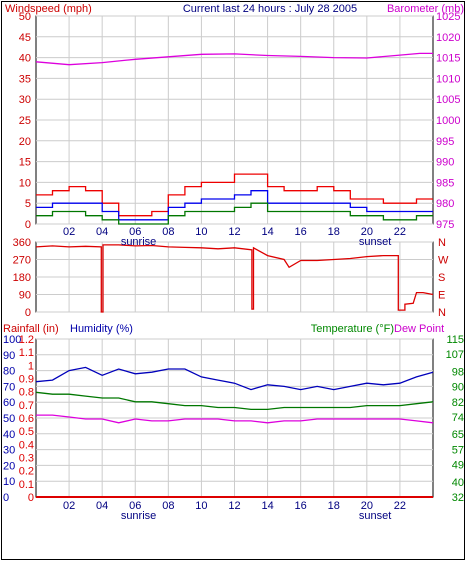  Describe the element at coordinates (28, 313) in the screenshot. I see `direction-tick-label: 0` at that location.